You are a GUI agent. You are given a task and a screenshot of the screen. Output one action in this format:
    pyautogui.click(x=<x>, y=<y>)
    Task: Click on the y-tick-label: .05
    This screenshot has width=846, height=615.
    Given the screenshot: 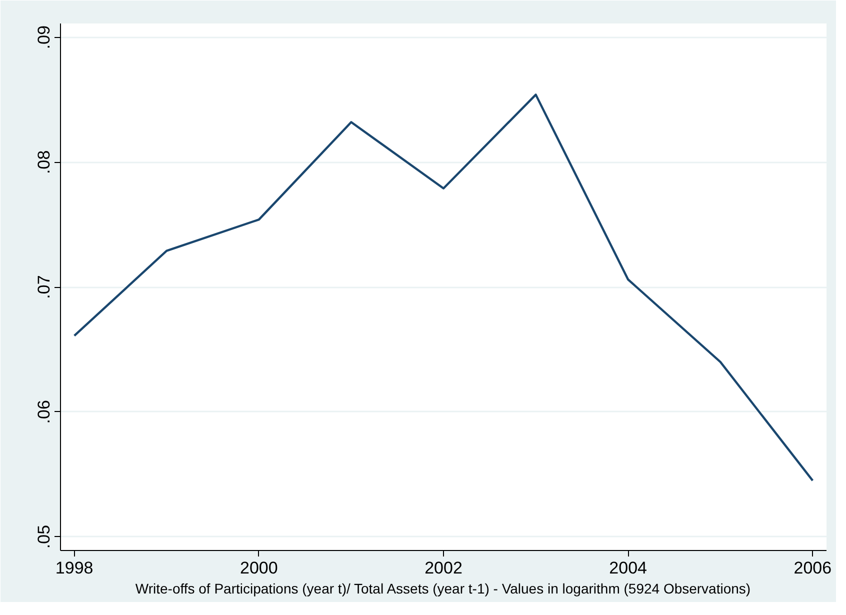 What is the action you would take?
    pyautogui.click(x=44, y=536)
    